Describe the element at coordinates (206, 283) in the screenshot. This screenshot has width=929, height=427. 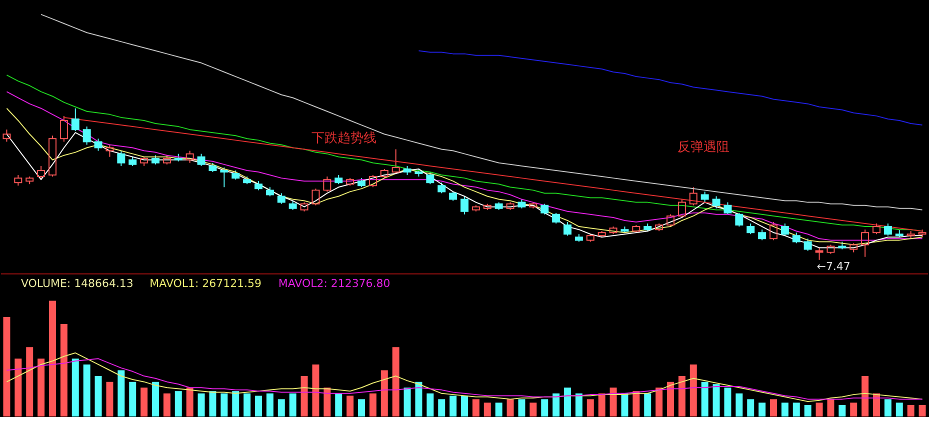
I see `text: MAVOL1: 267121.59` at that location.